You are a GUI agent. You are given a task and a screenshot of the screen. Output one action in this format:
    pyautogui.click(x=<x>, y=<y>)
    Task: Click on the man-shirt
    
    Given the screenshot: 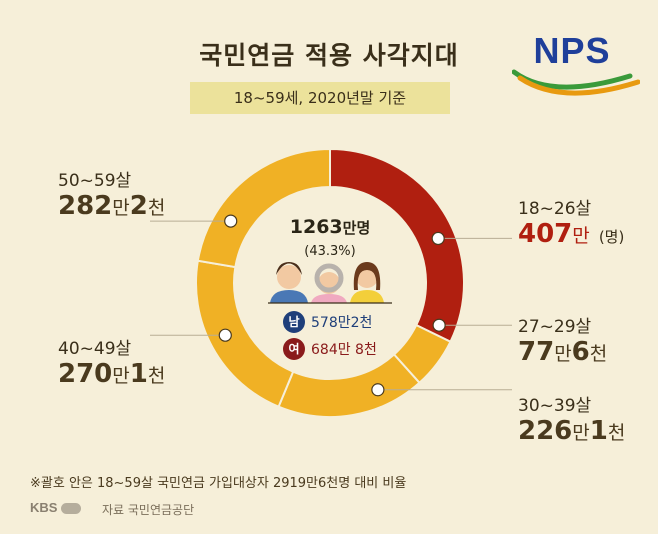 What is the action you would take?
    pyautogui.click(x=289, y=296)
    